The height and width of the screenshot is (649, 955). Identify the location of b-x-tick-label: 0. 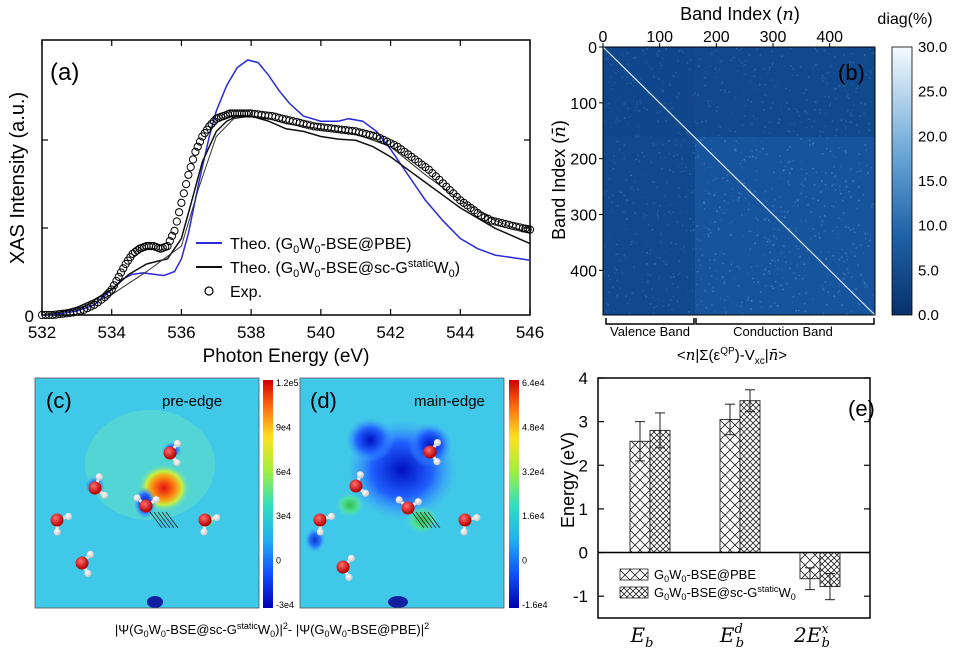
(603, 37).